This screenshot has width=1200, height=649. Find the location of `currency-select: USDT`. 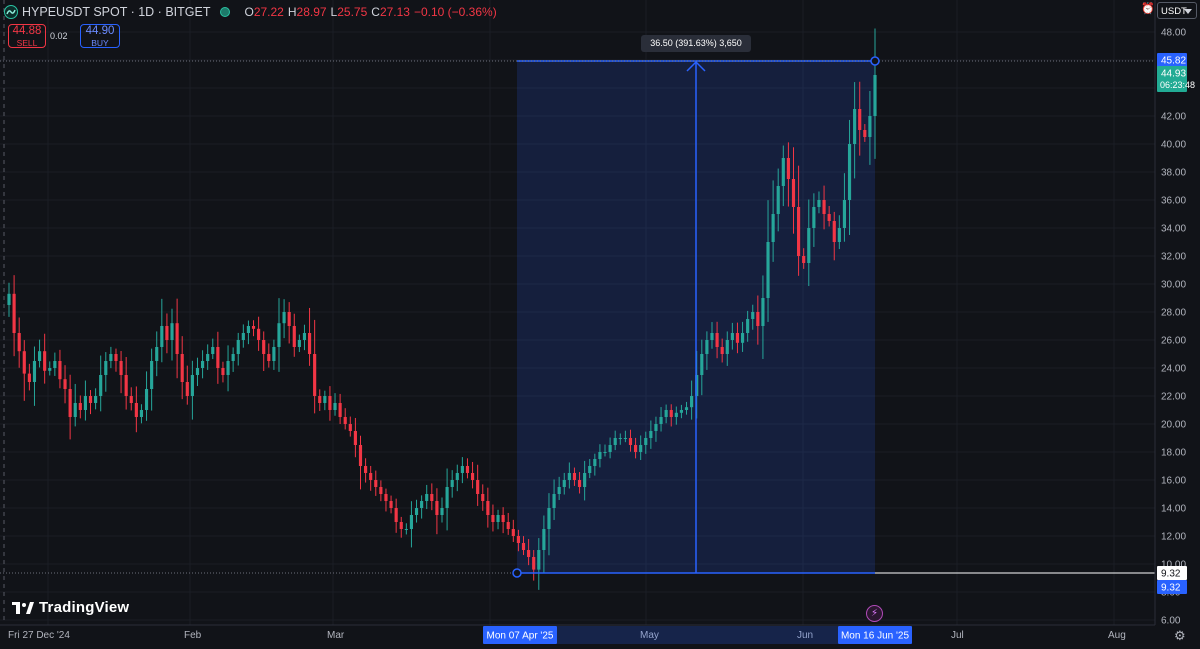

currency-select: USDT is located at coordinates (1177, 10).